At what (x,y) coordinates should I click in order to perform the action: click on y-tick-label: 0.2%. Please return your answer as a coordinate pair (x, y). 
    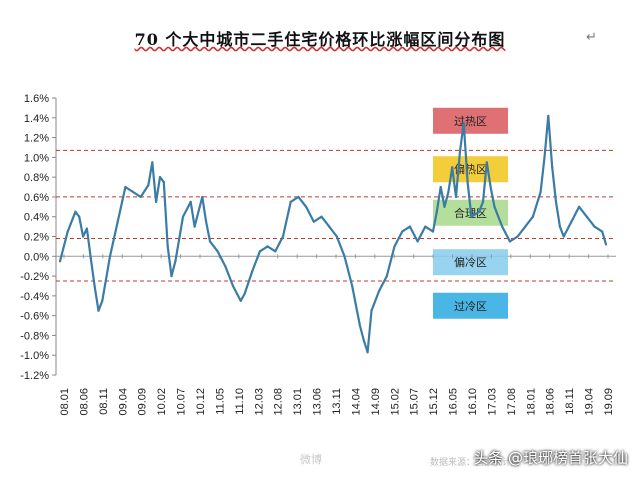
    Looking at the image, I should click on (36, 238).